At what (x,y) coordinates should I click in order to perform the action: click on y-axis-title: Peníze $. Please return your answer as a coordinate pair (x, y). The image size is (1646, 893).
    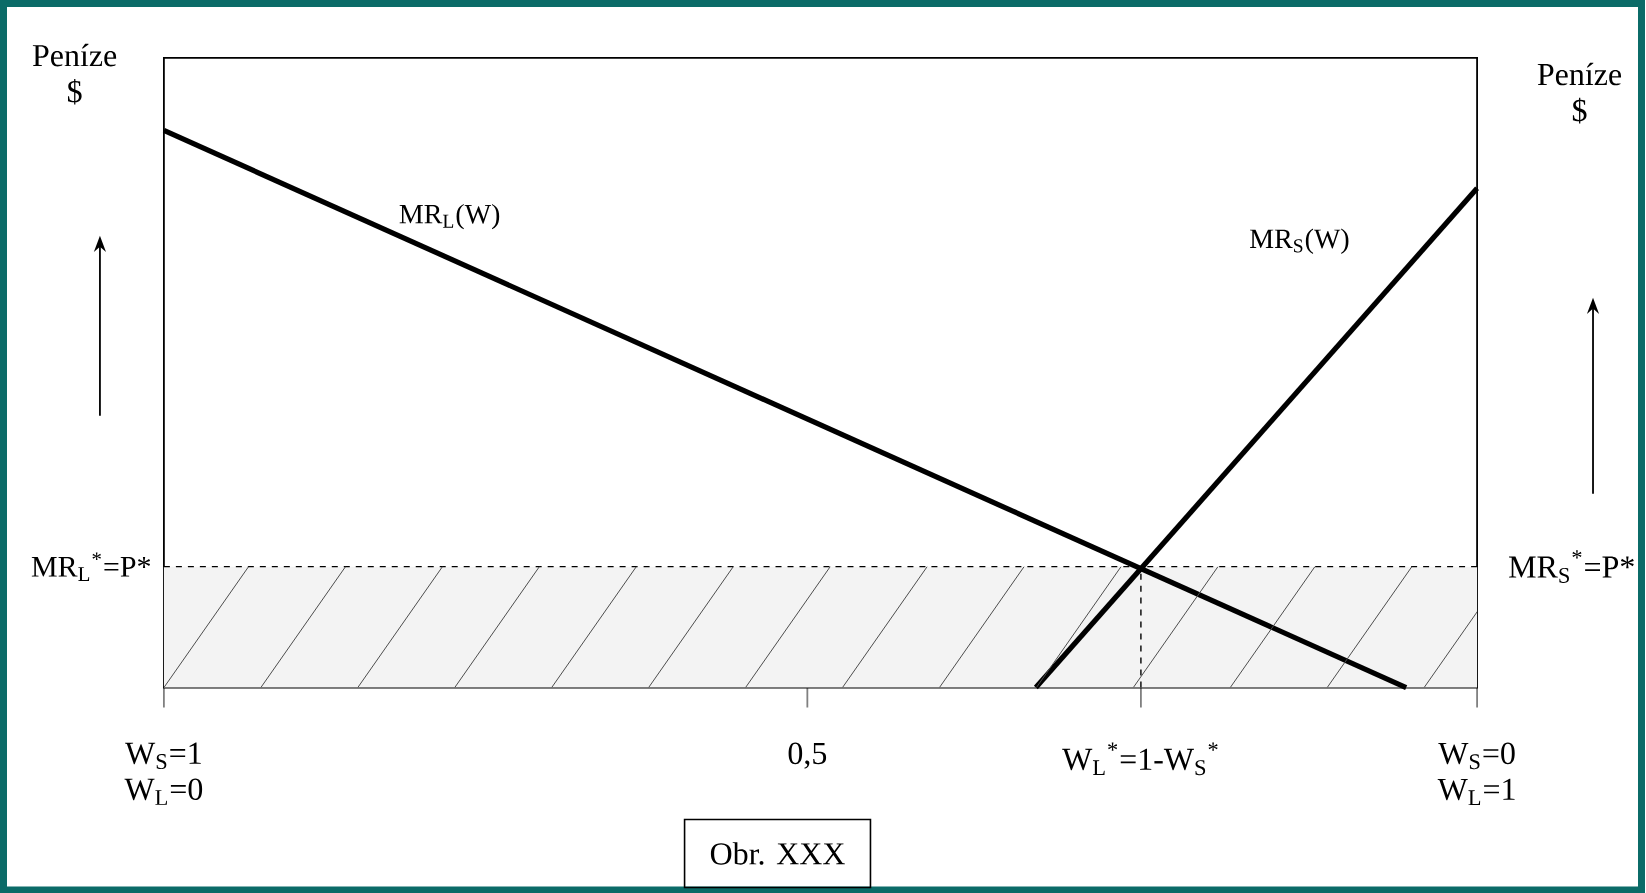
    Looking at the image, I should click on (74, 74).